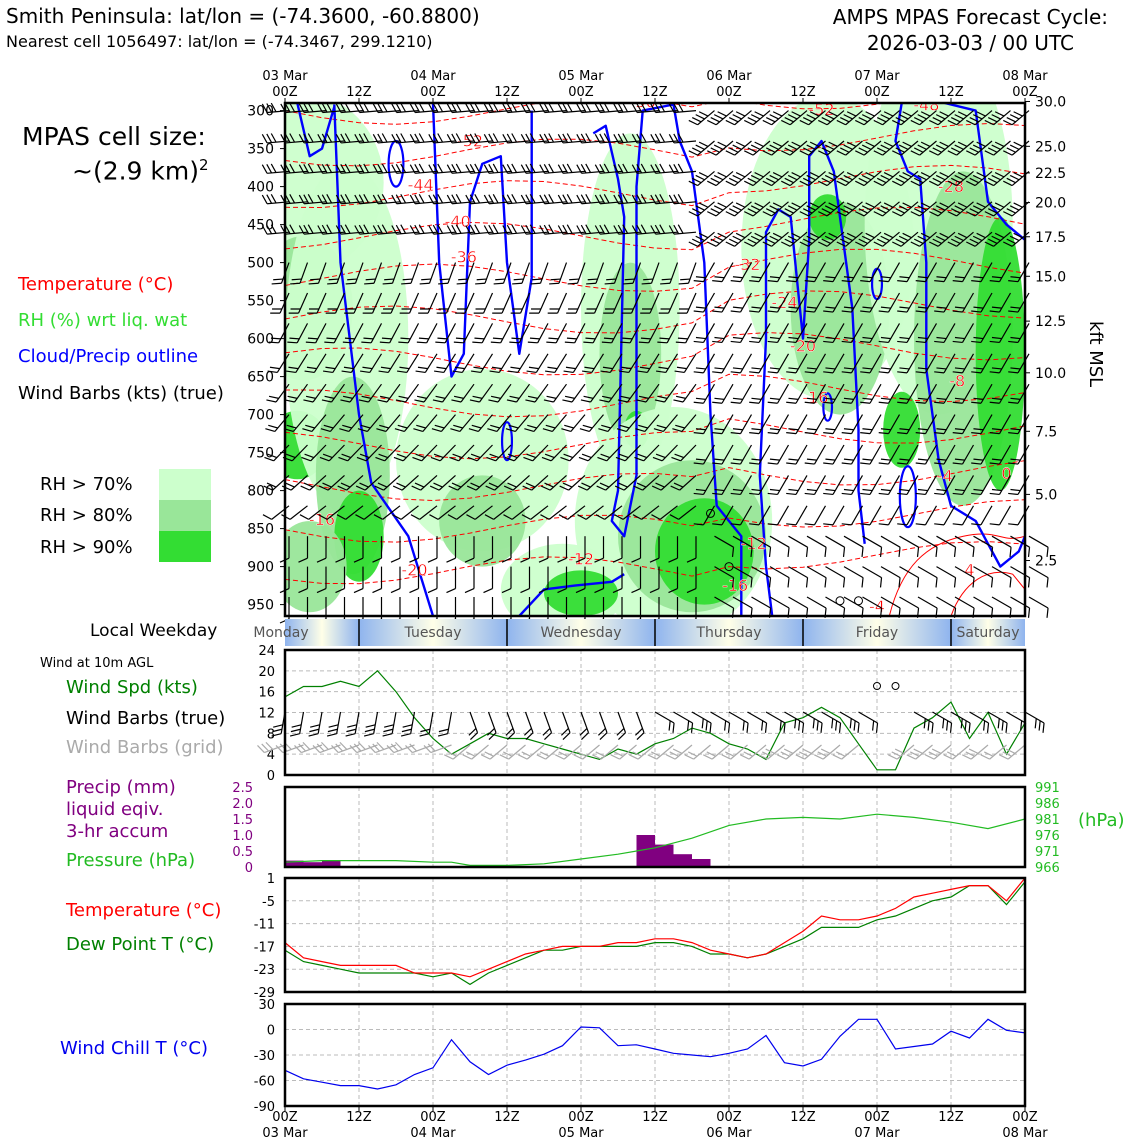 The width and height of the screenshot is (1140, 1140). What do you see at coordinates (264, 1056) in the screenshot?
I see `windchill-tick-label: -30` at bounding box center [264, 1056].